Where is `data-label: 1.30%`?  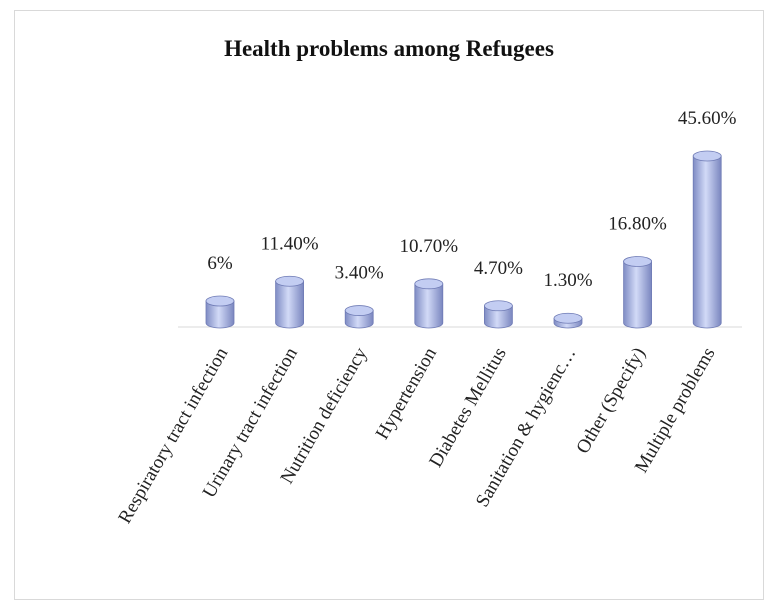 data-label: 1.30% is located at coordinates (567, 280).